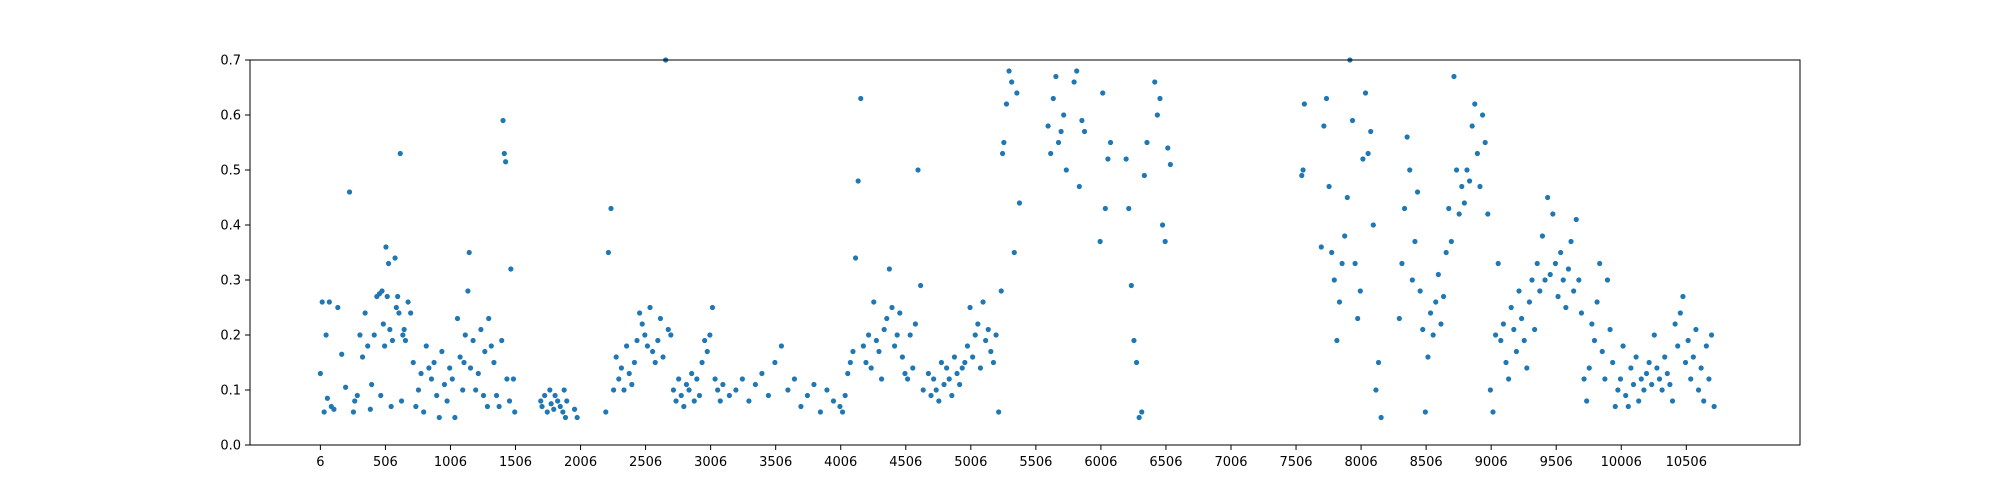 This screenshot has height=500, width=2000. What do you see at coordinates (1100, 462) in the screenshot?
I see `x-tick-label: 6006` at bounding box center [1100, 462].